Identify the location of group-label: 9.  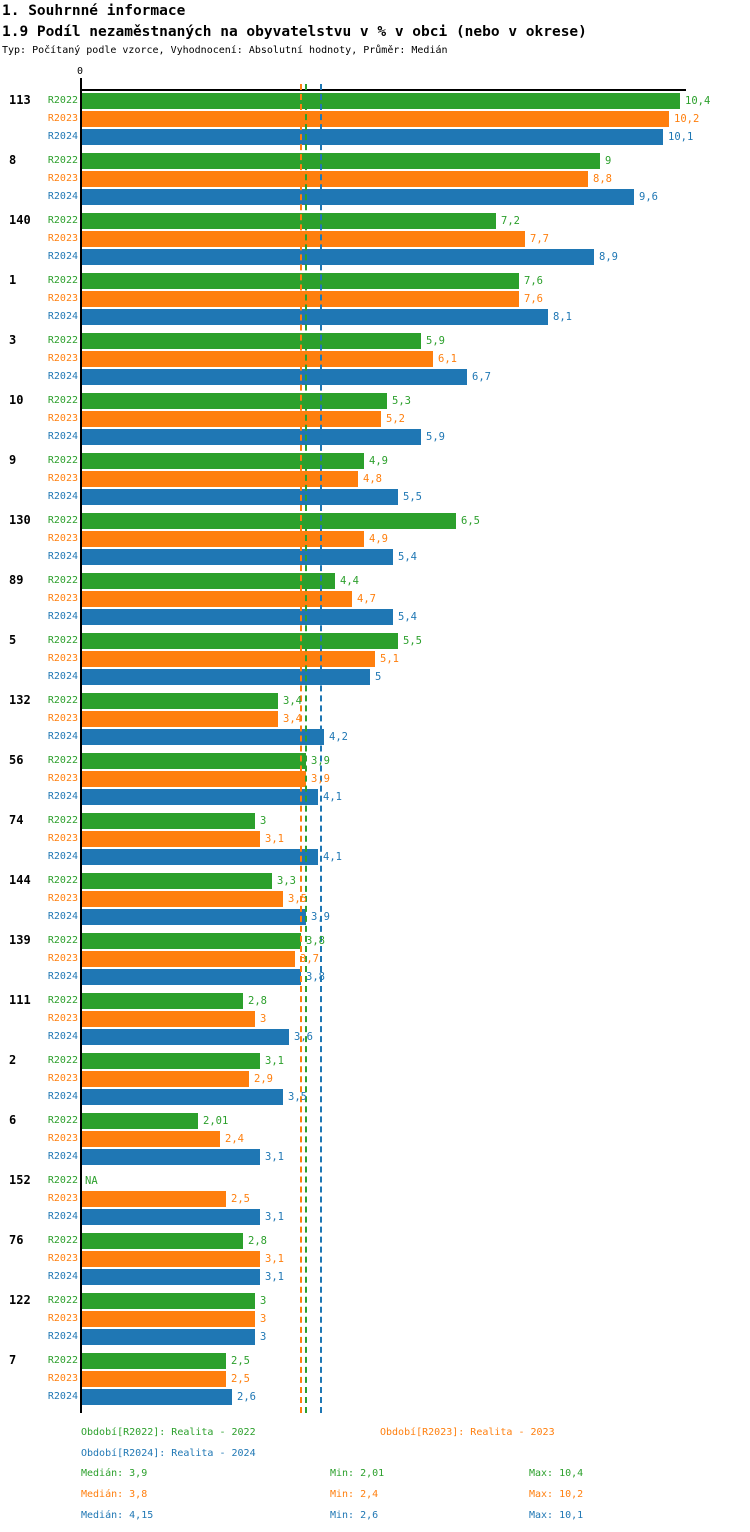
(13, 460).